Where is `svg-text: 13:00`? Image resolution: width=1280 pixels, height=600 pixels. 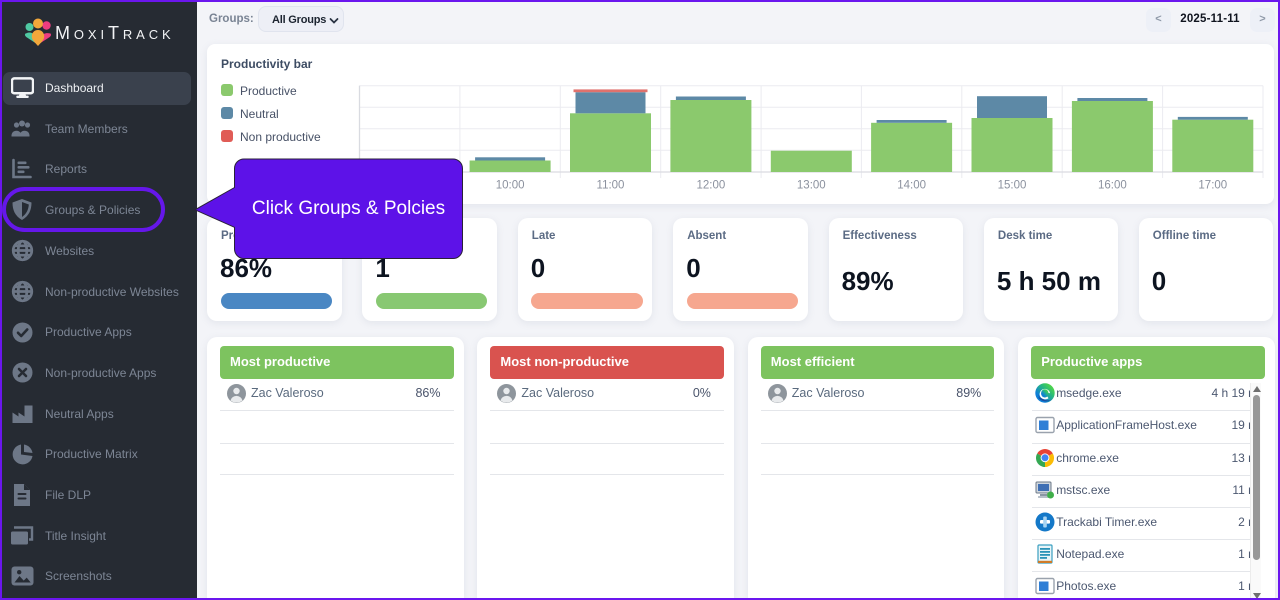
svg-text: 13:00 is located at coordinates (811, 186).